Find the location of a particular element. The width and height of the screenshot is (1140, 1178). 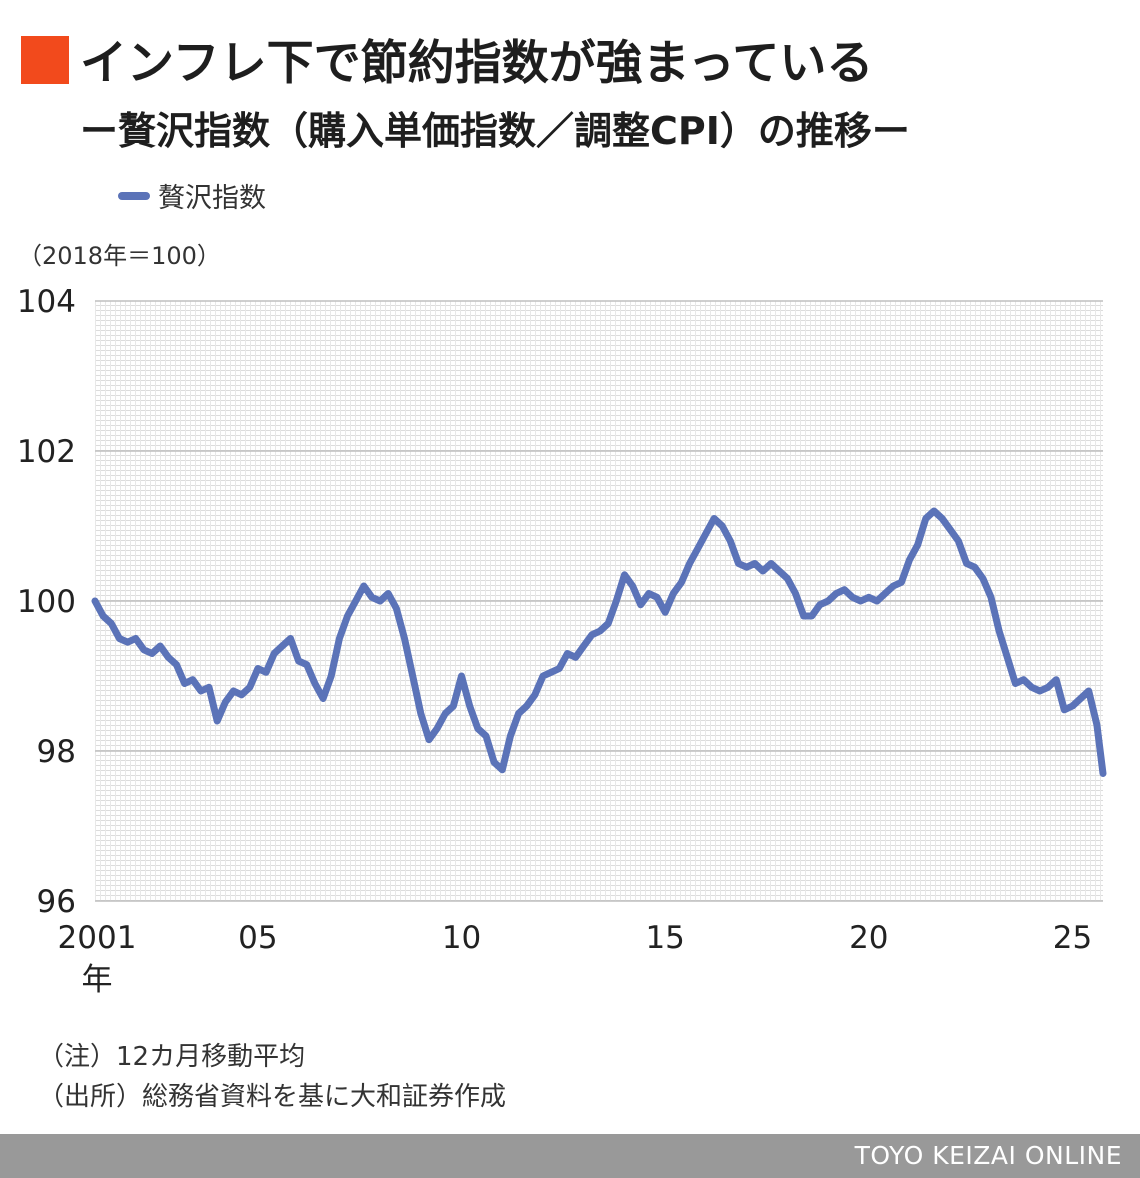

legend-label: 贅沢指数 is located at coordinates (212, 198).